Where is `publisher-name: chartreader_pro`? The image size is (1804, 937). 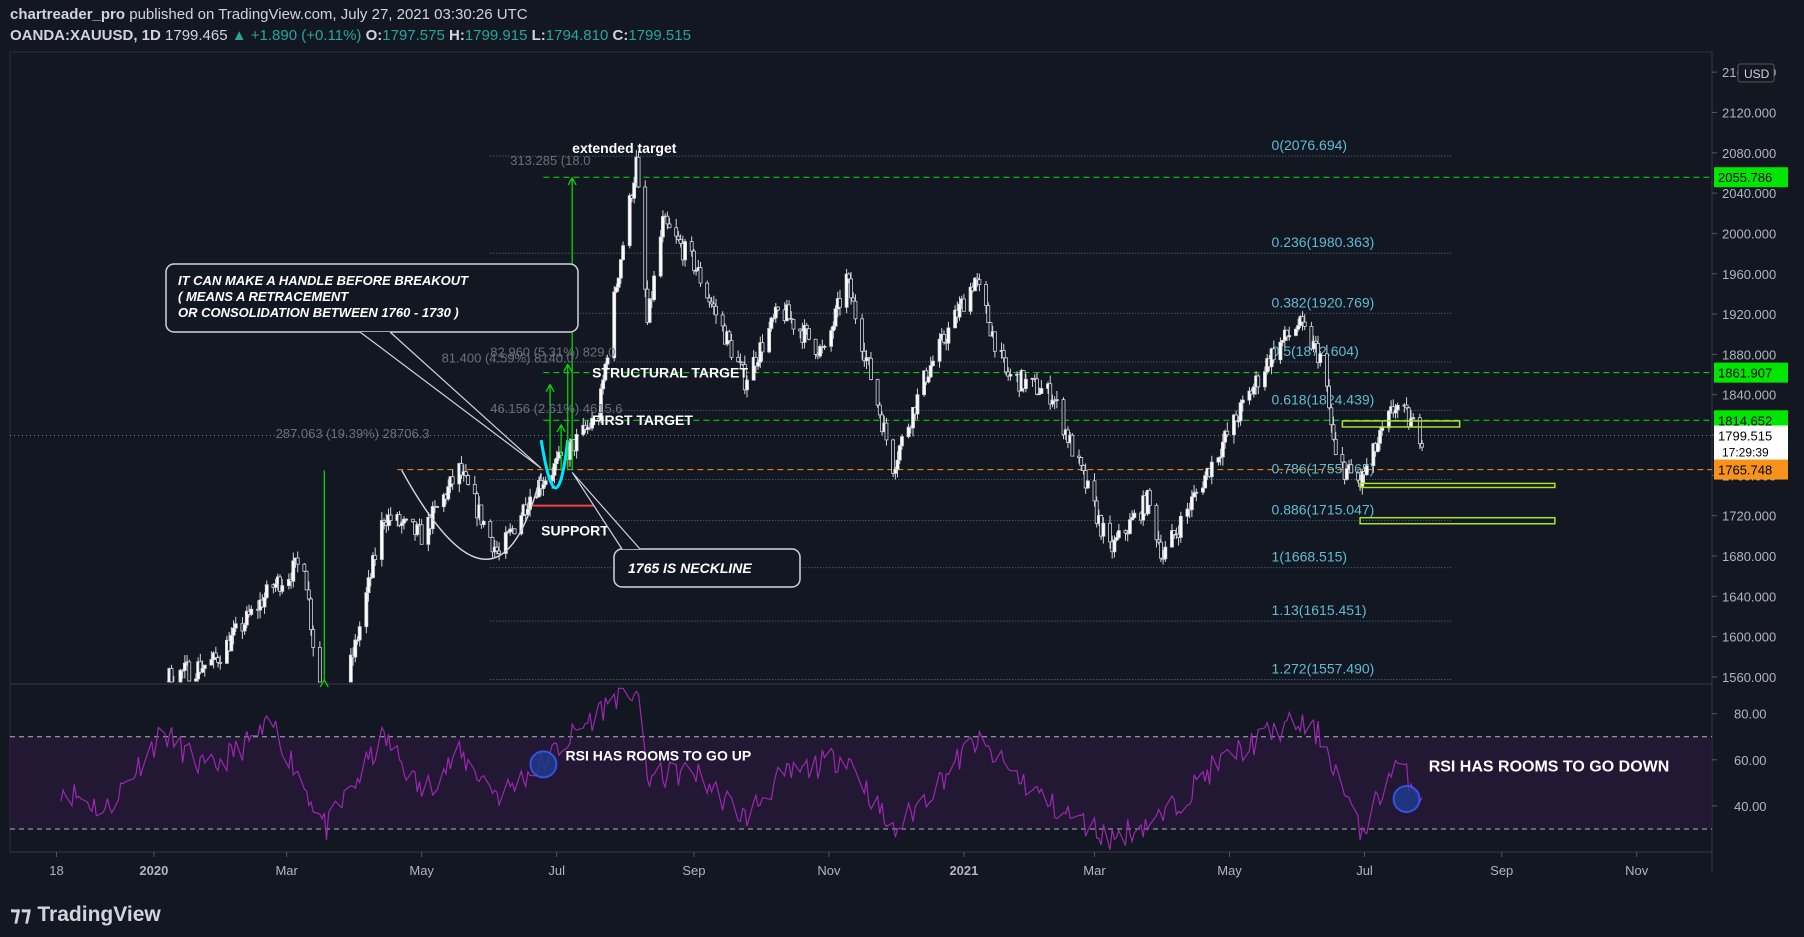
publisher-name: chartreader_pro is located at coordinates (68, 14).